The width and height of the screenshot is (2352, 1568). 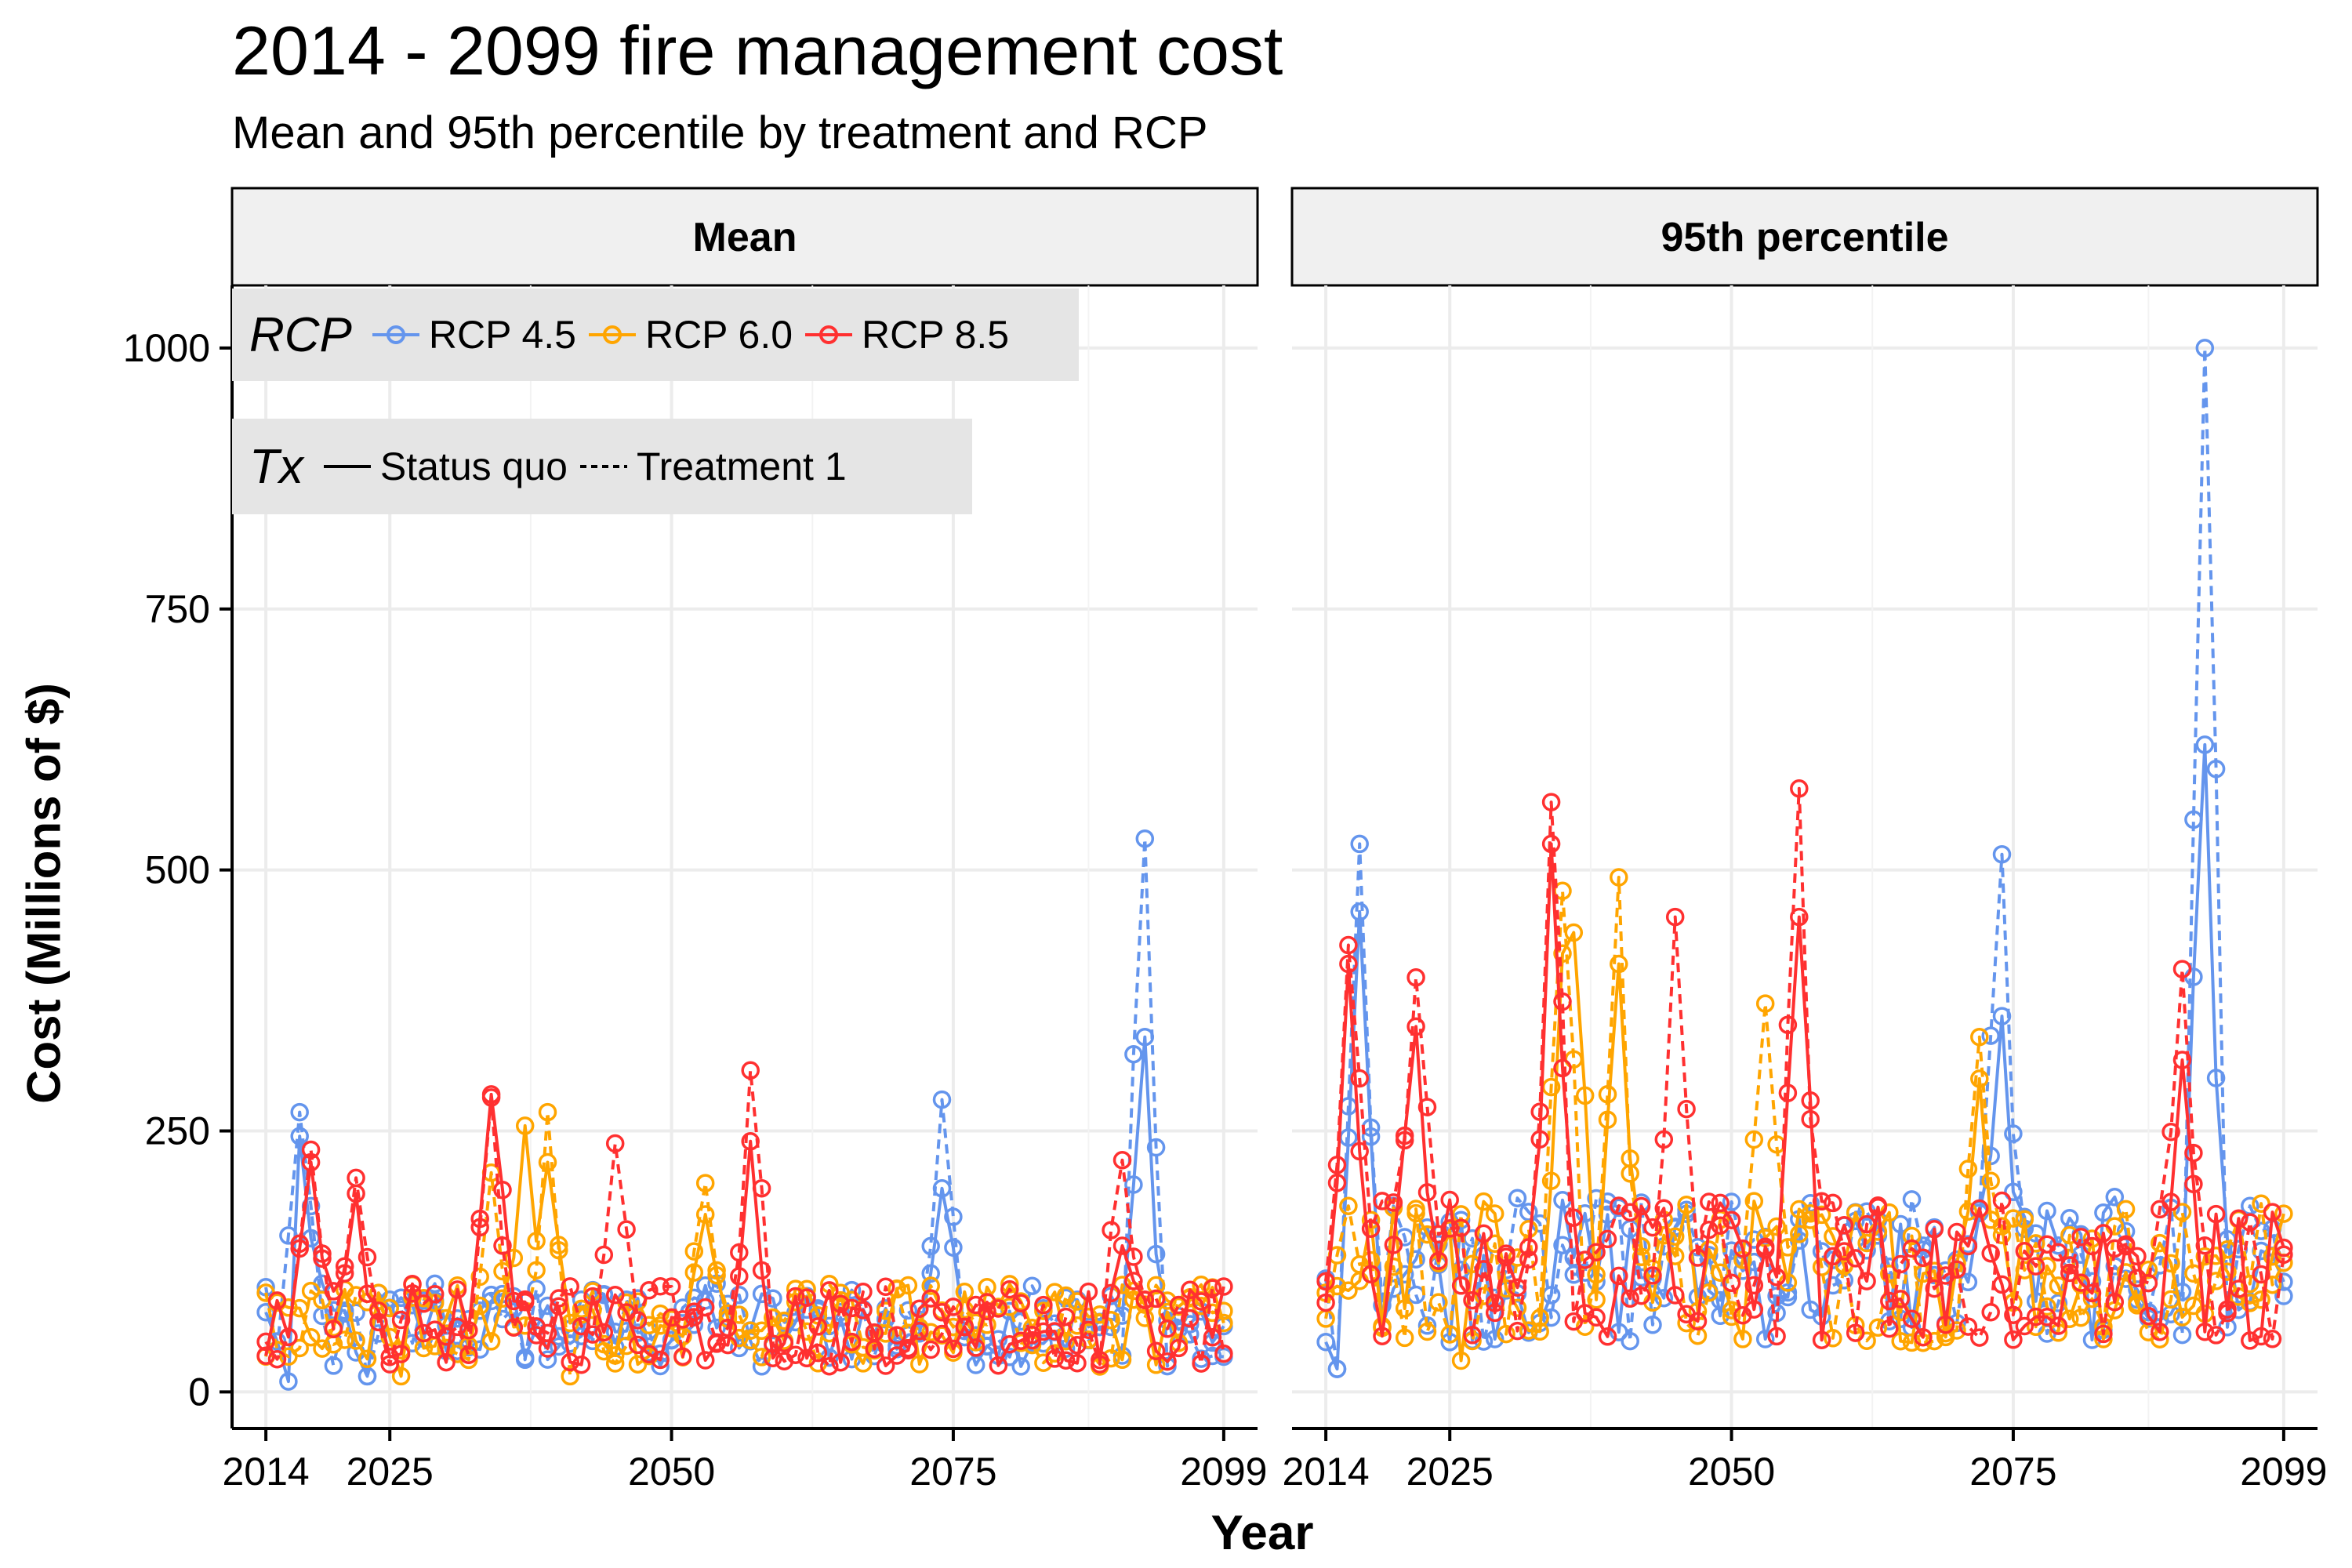 What do you see at coordinates (347, 466) in the screenshot?
I see `legend-key-solid-line` at bounding box center [347, 466].